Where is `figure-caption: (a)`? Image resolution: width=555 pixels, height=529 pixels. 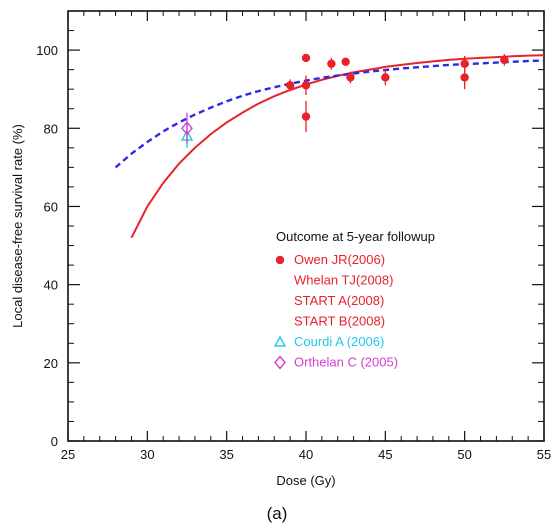 figure-caption: (a) is located at coordinates (277, 513).